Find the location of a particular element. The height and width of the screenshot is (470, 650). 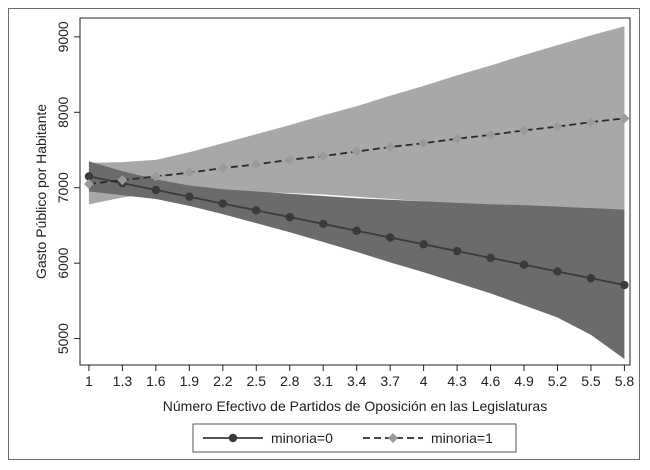

x-tick-label: 3.7 is located at coordinates (390, 381).